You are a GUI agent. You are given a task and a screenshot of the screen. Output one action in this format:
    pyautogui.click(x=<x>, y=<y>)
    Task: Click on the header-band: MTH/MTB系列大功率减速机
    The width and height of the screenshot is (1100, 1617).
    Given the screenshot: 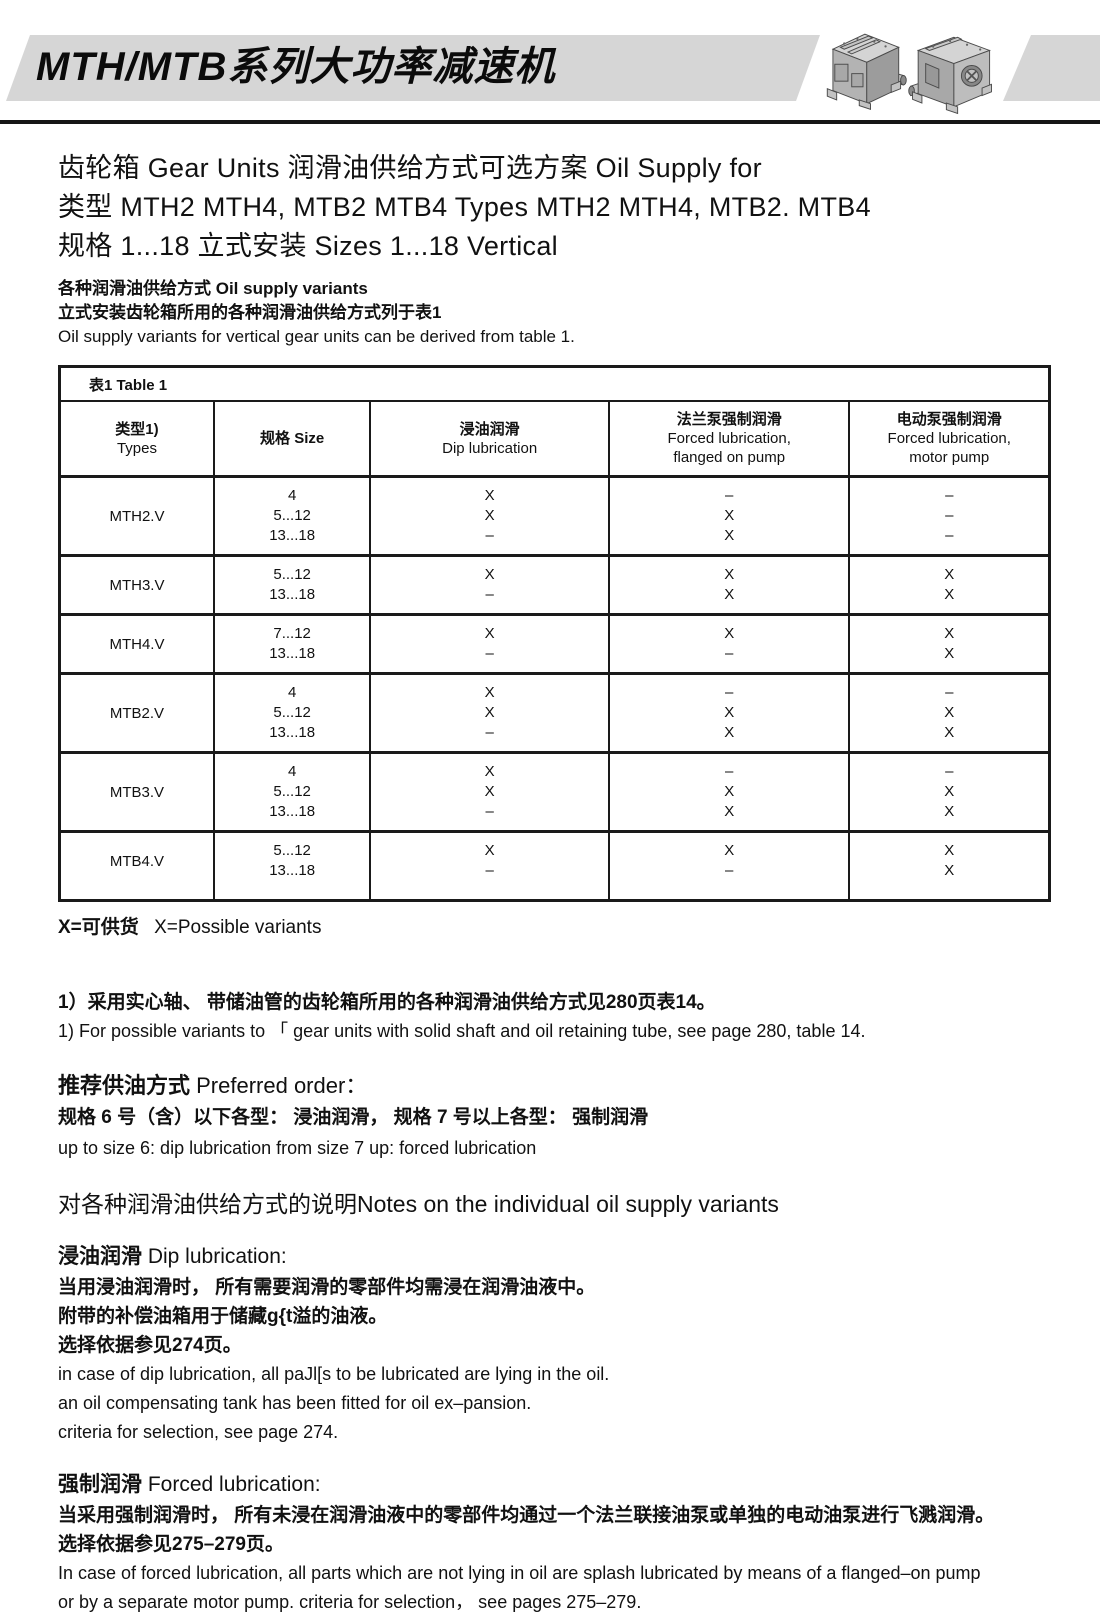 What is the action you would take?
    pyautogui.click(x=413, y=68)
    